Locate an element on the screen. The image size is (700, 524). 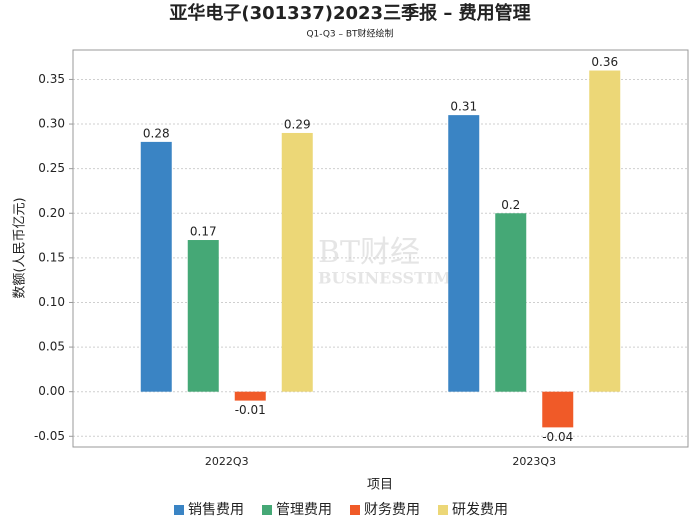
data-label: 0.17 is located at coordinates (203, 232).